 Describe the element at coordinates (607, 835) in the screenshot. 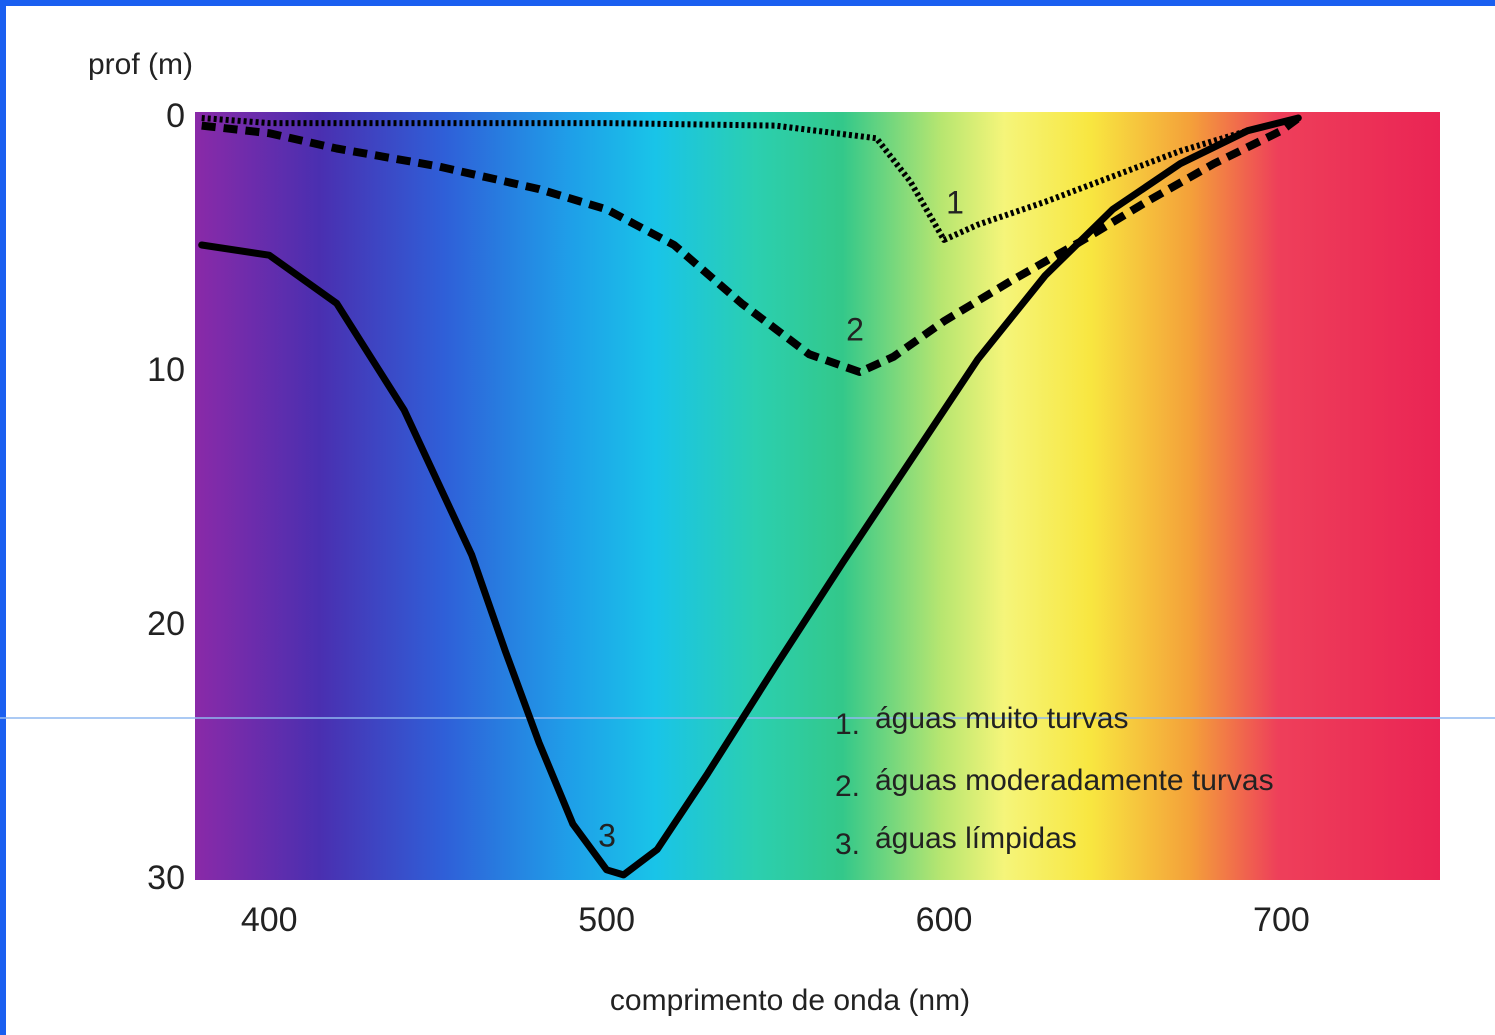

I see `curve-label: 3` at that location.